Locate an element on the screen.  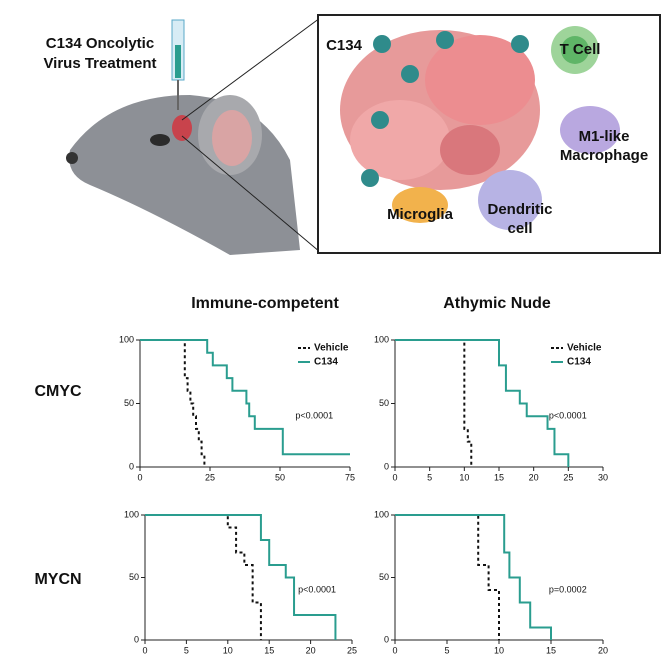
row-header: MYCN is located at coordinates (57, 579).